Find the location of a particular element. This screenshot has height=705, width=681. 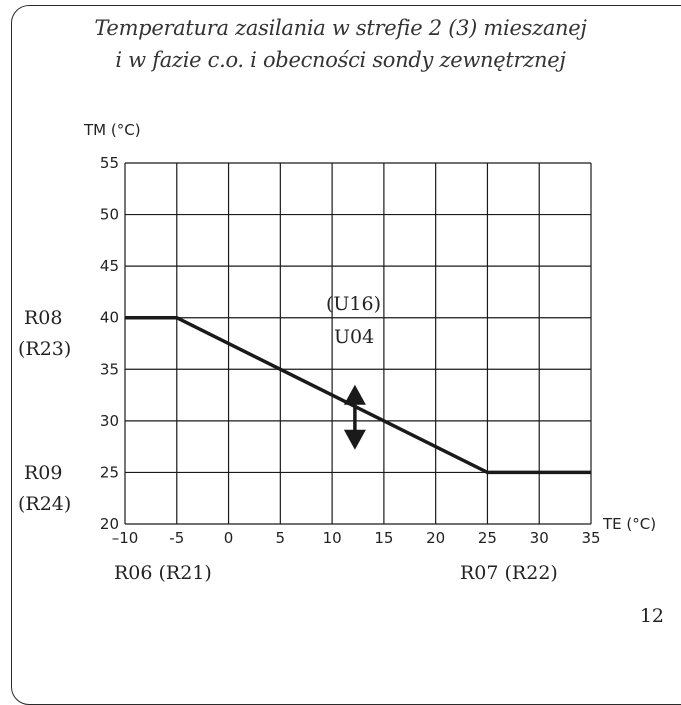

y-tick-label: 55 is located at coordinates (109, 163).